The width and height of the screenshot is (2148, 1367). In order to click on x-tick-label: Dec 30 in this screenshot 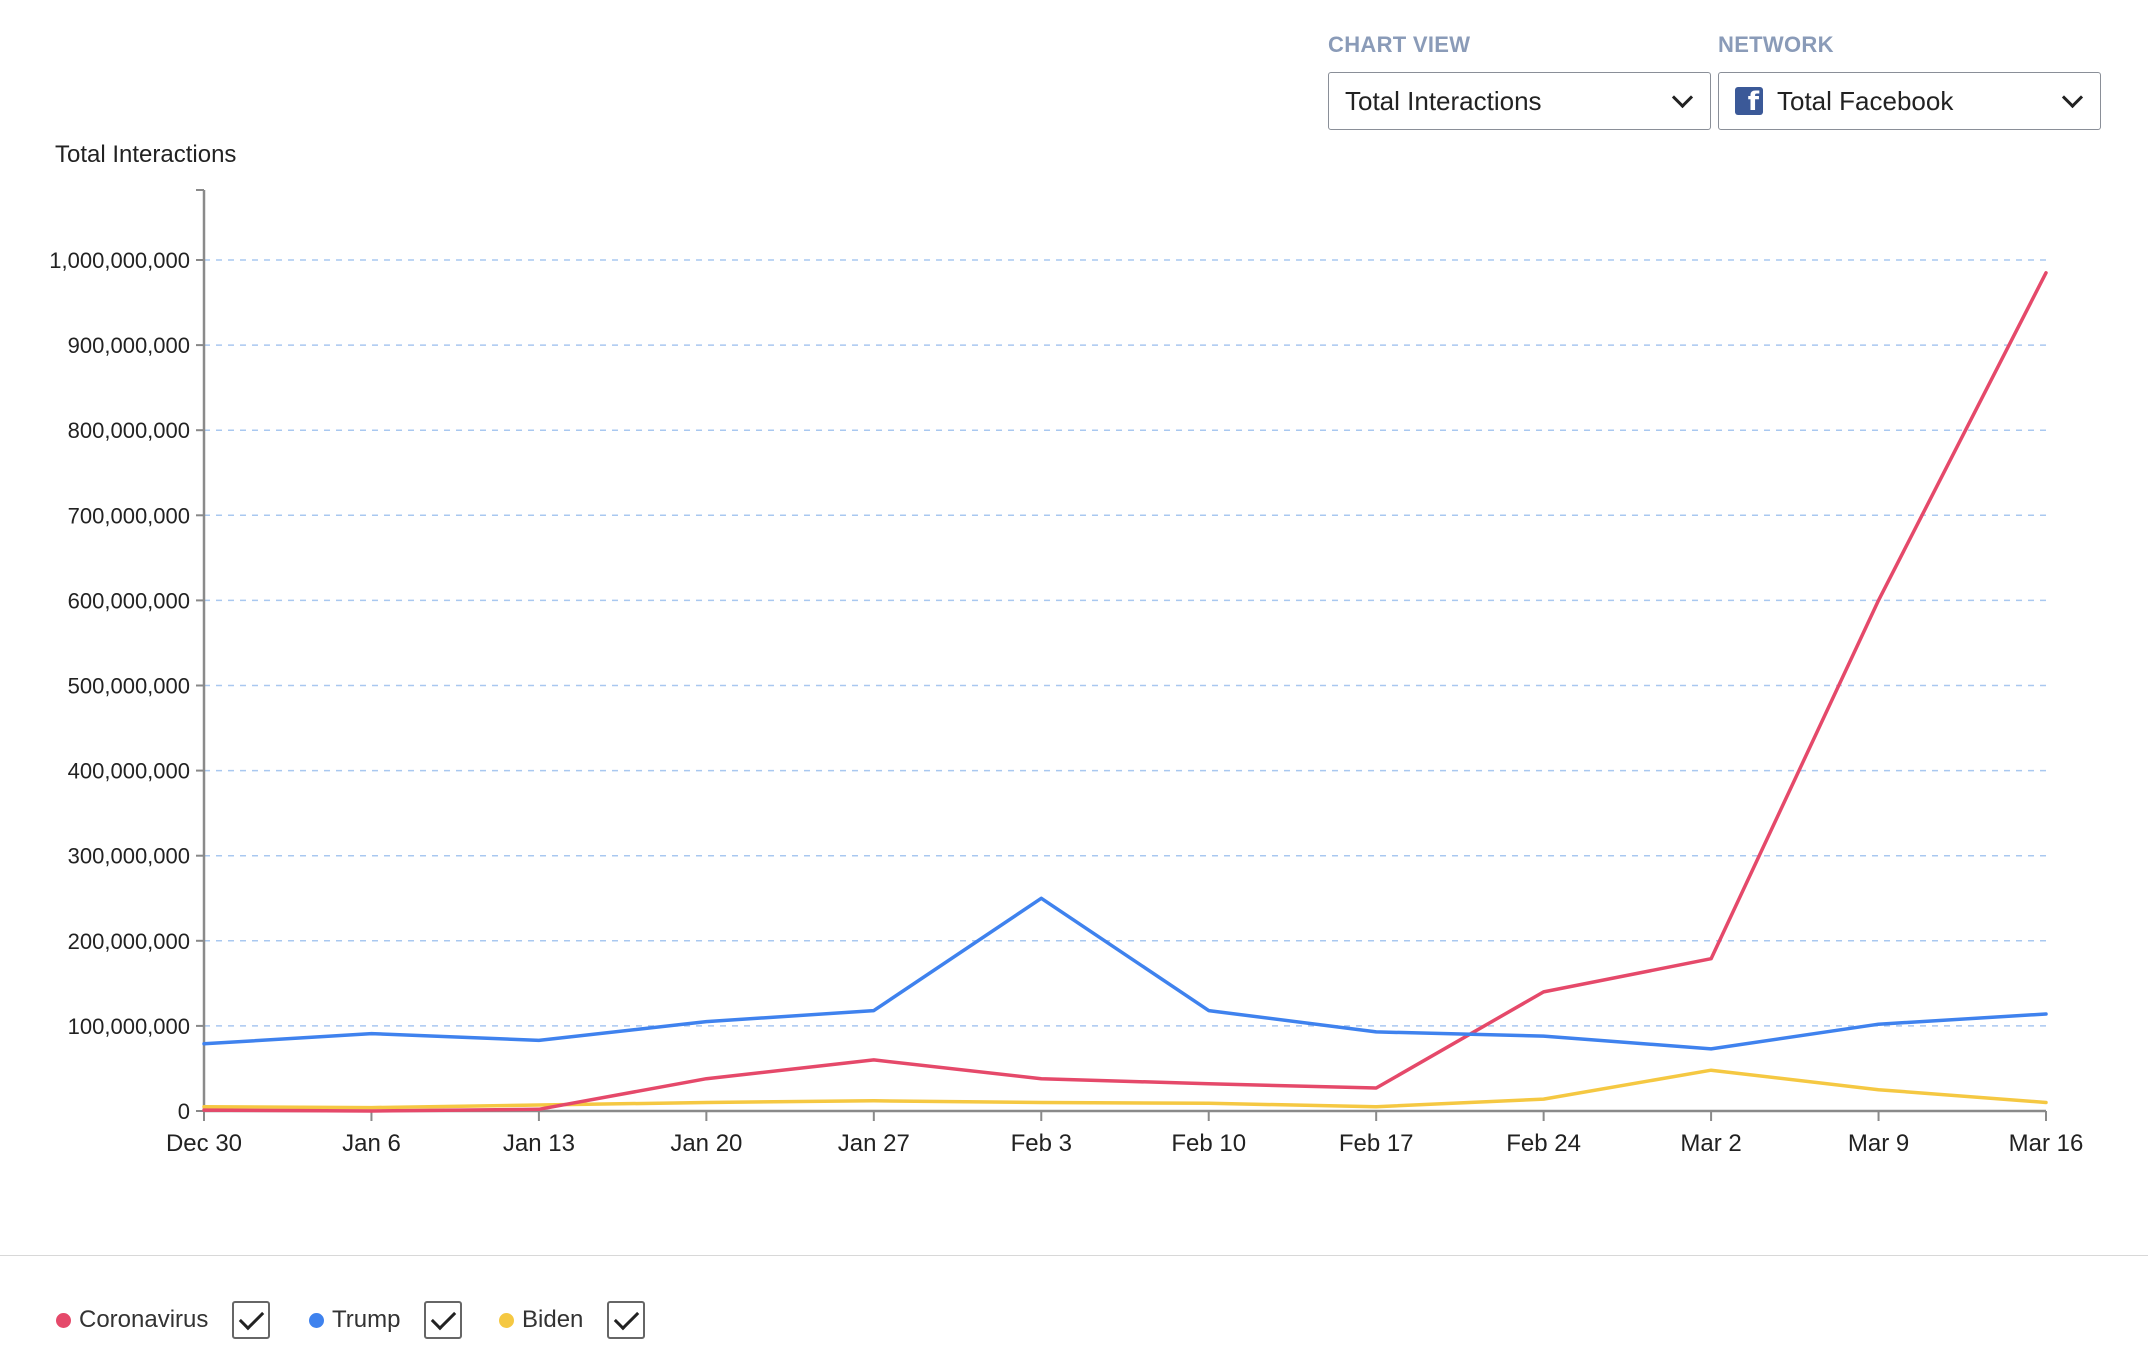, I will do `click(204, 1143)`.